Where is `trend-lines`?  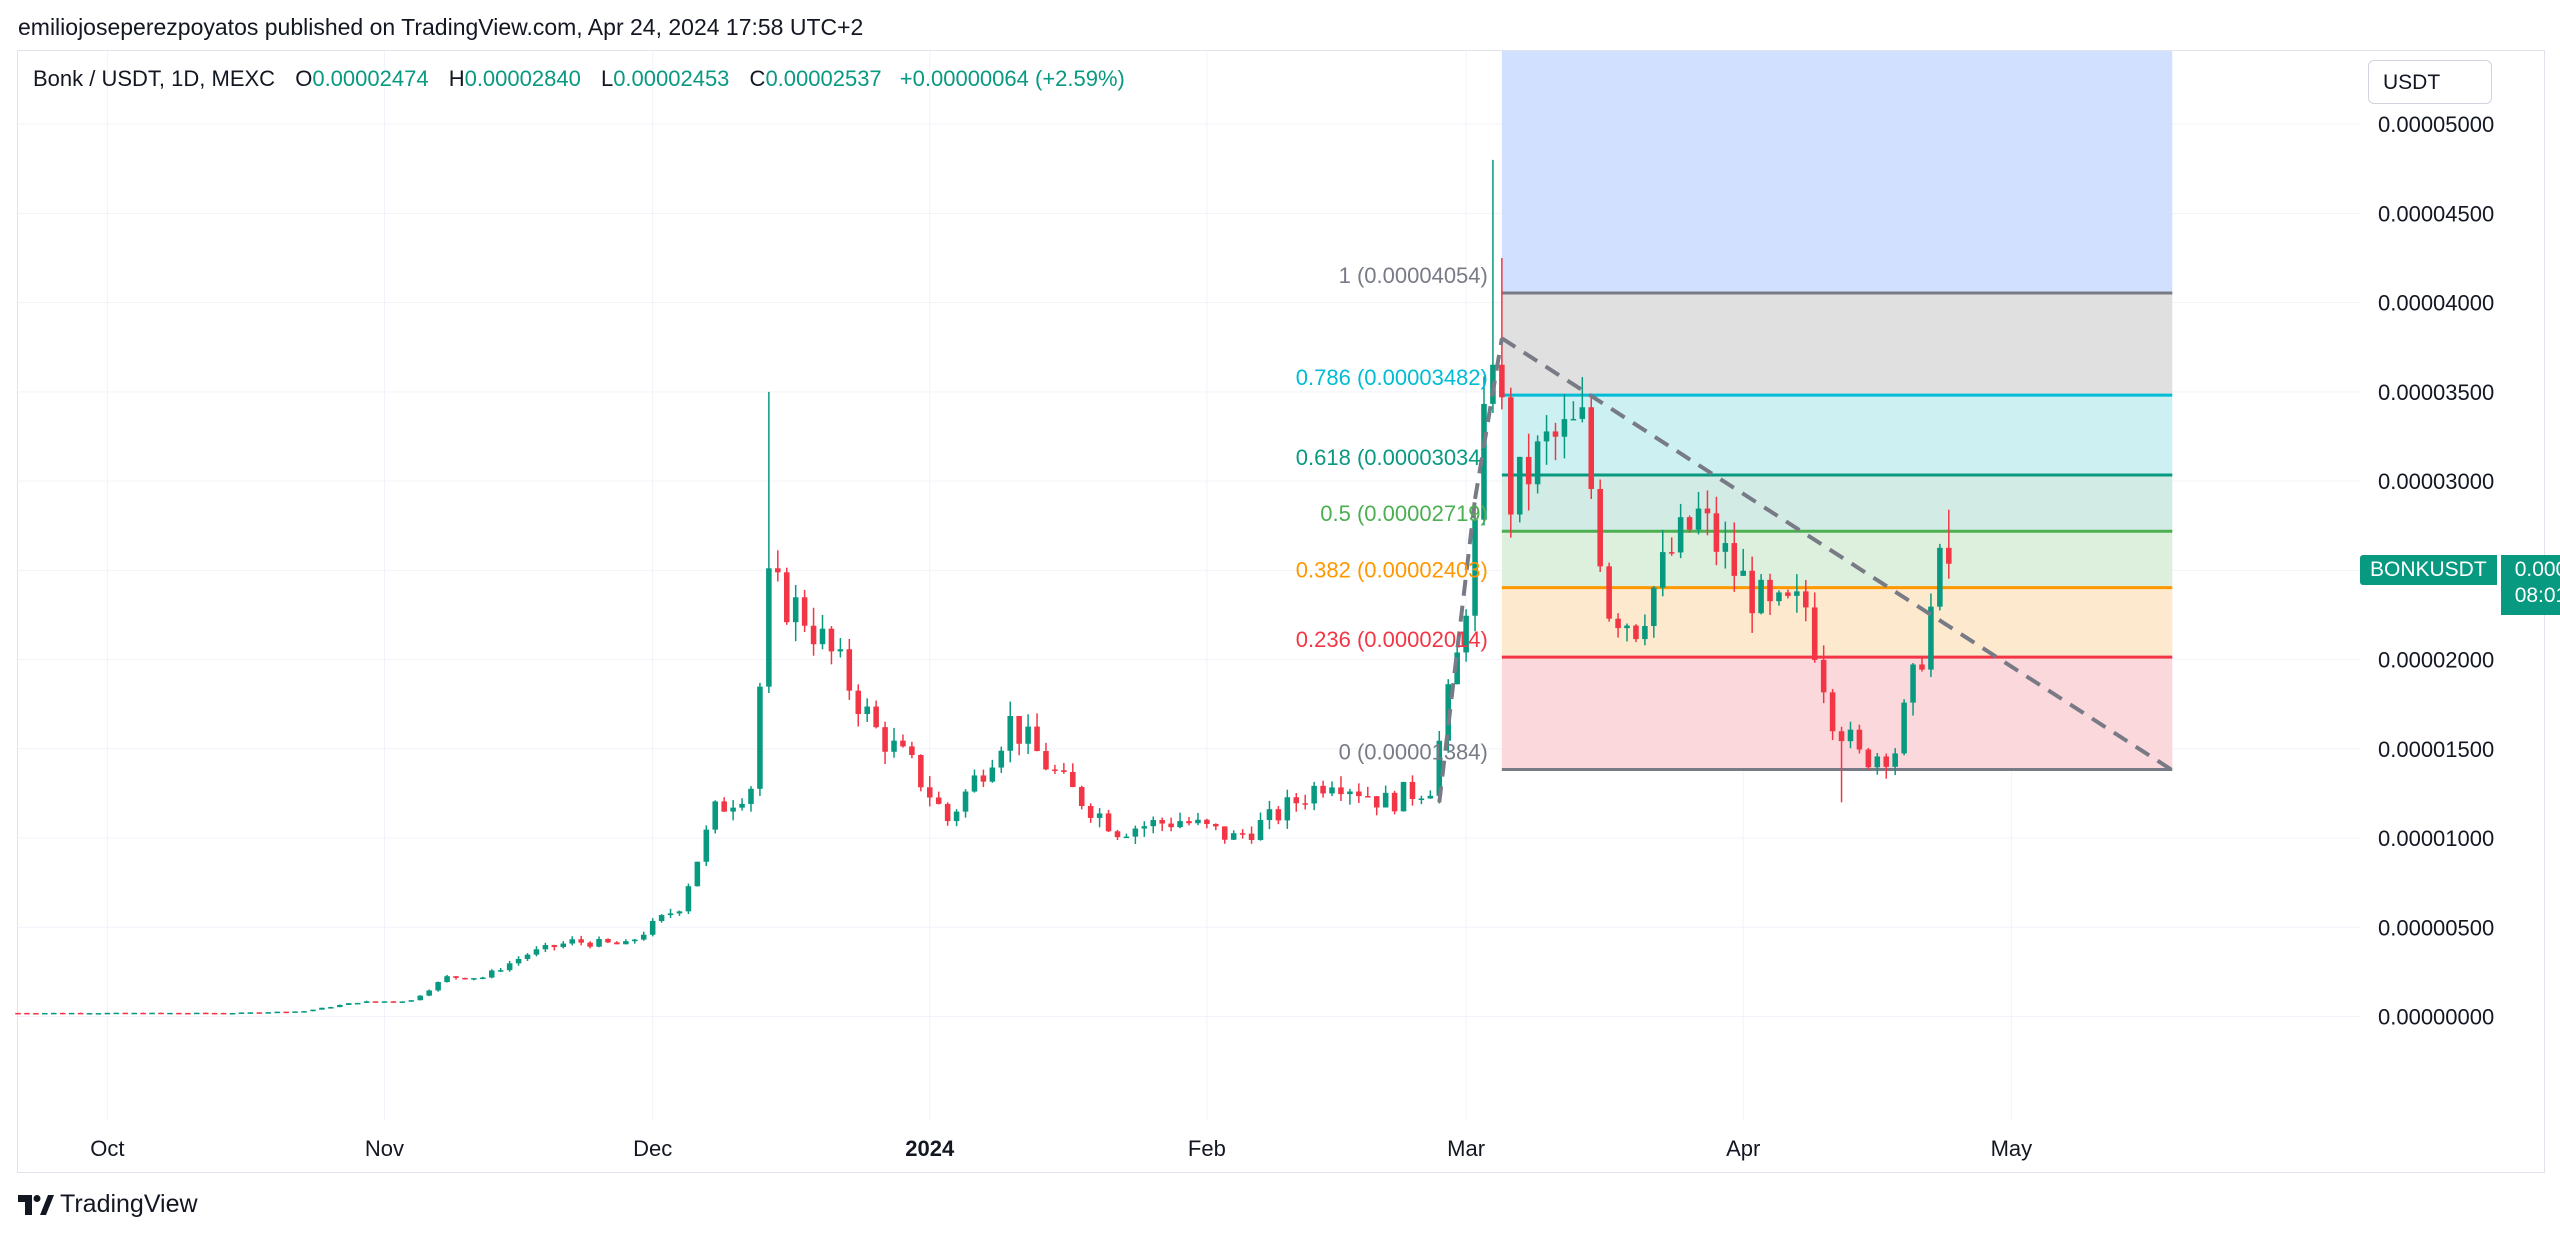 trend-lines is located at coordinates (1805, 569).